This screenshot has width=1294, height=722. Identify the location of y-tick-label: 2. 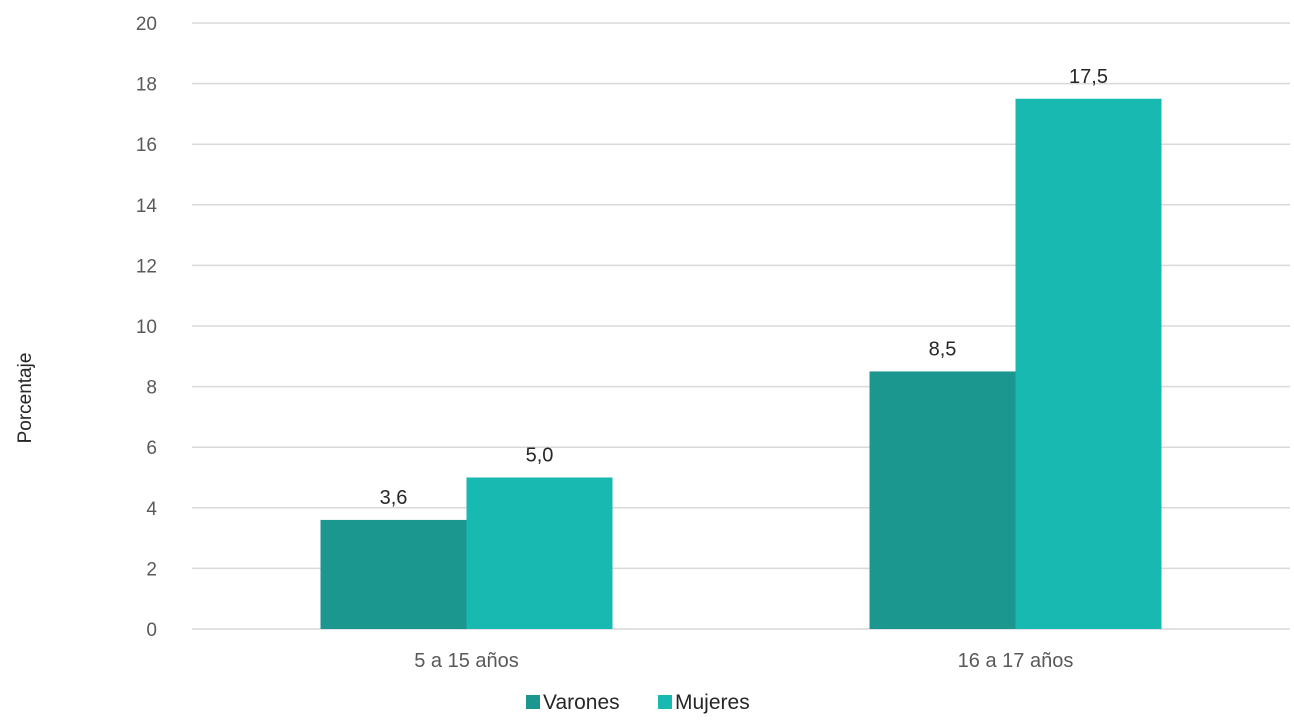
(151, 569).